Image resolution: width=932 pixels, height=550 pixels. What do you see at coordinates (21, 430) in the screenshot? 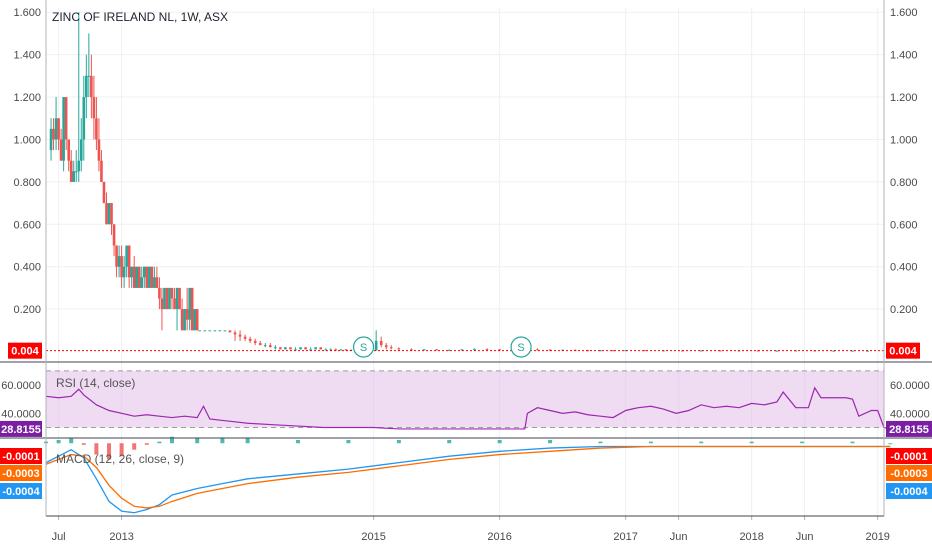
I see `rsi-value-left: 28.8155` at bounding box center [21, 430].